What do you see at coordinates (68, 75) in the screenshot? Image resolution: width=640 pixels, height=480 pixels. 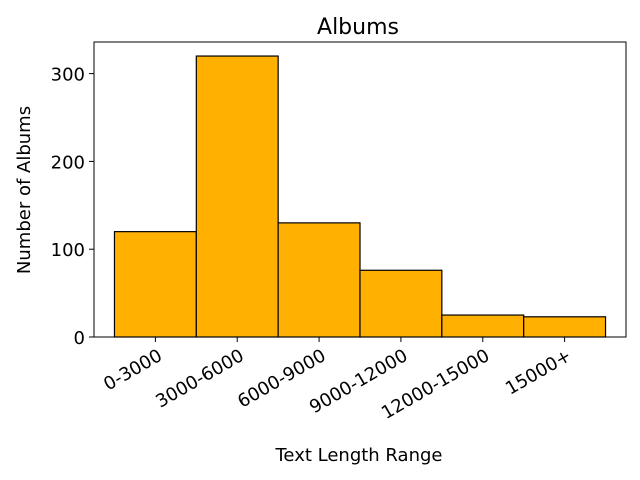 I see `y-tick-label: 300` at bounding box center [68, 75].